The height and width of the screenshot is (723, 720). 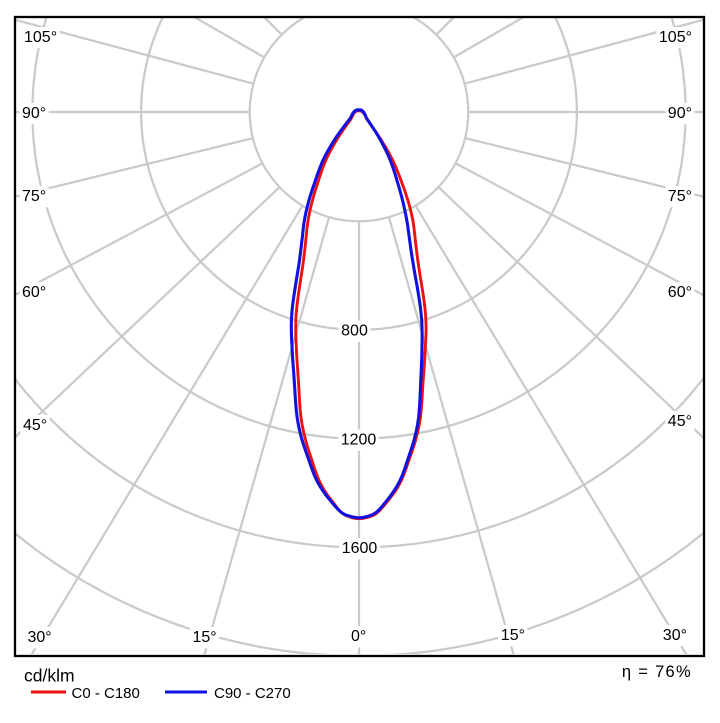 I want to click on svg-text: 0°, so click(x=358, y=636).